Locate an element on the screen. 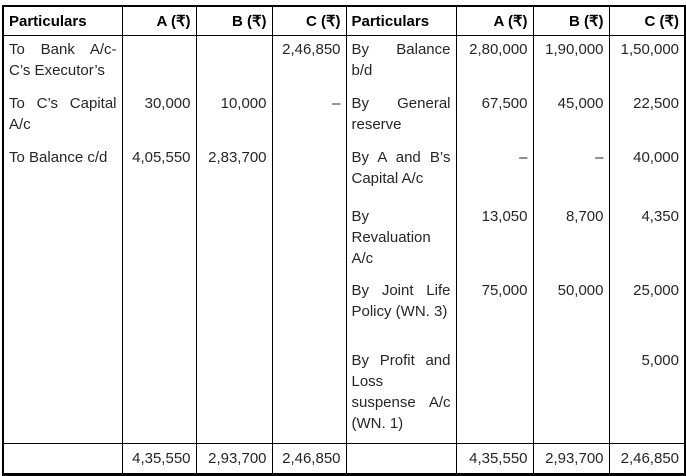  credit-amount-a-cell: 75,000 is located at coordinates (494, 311).